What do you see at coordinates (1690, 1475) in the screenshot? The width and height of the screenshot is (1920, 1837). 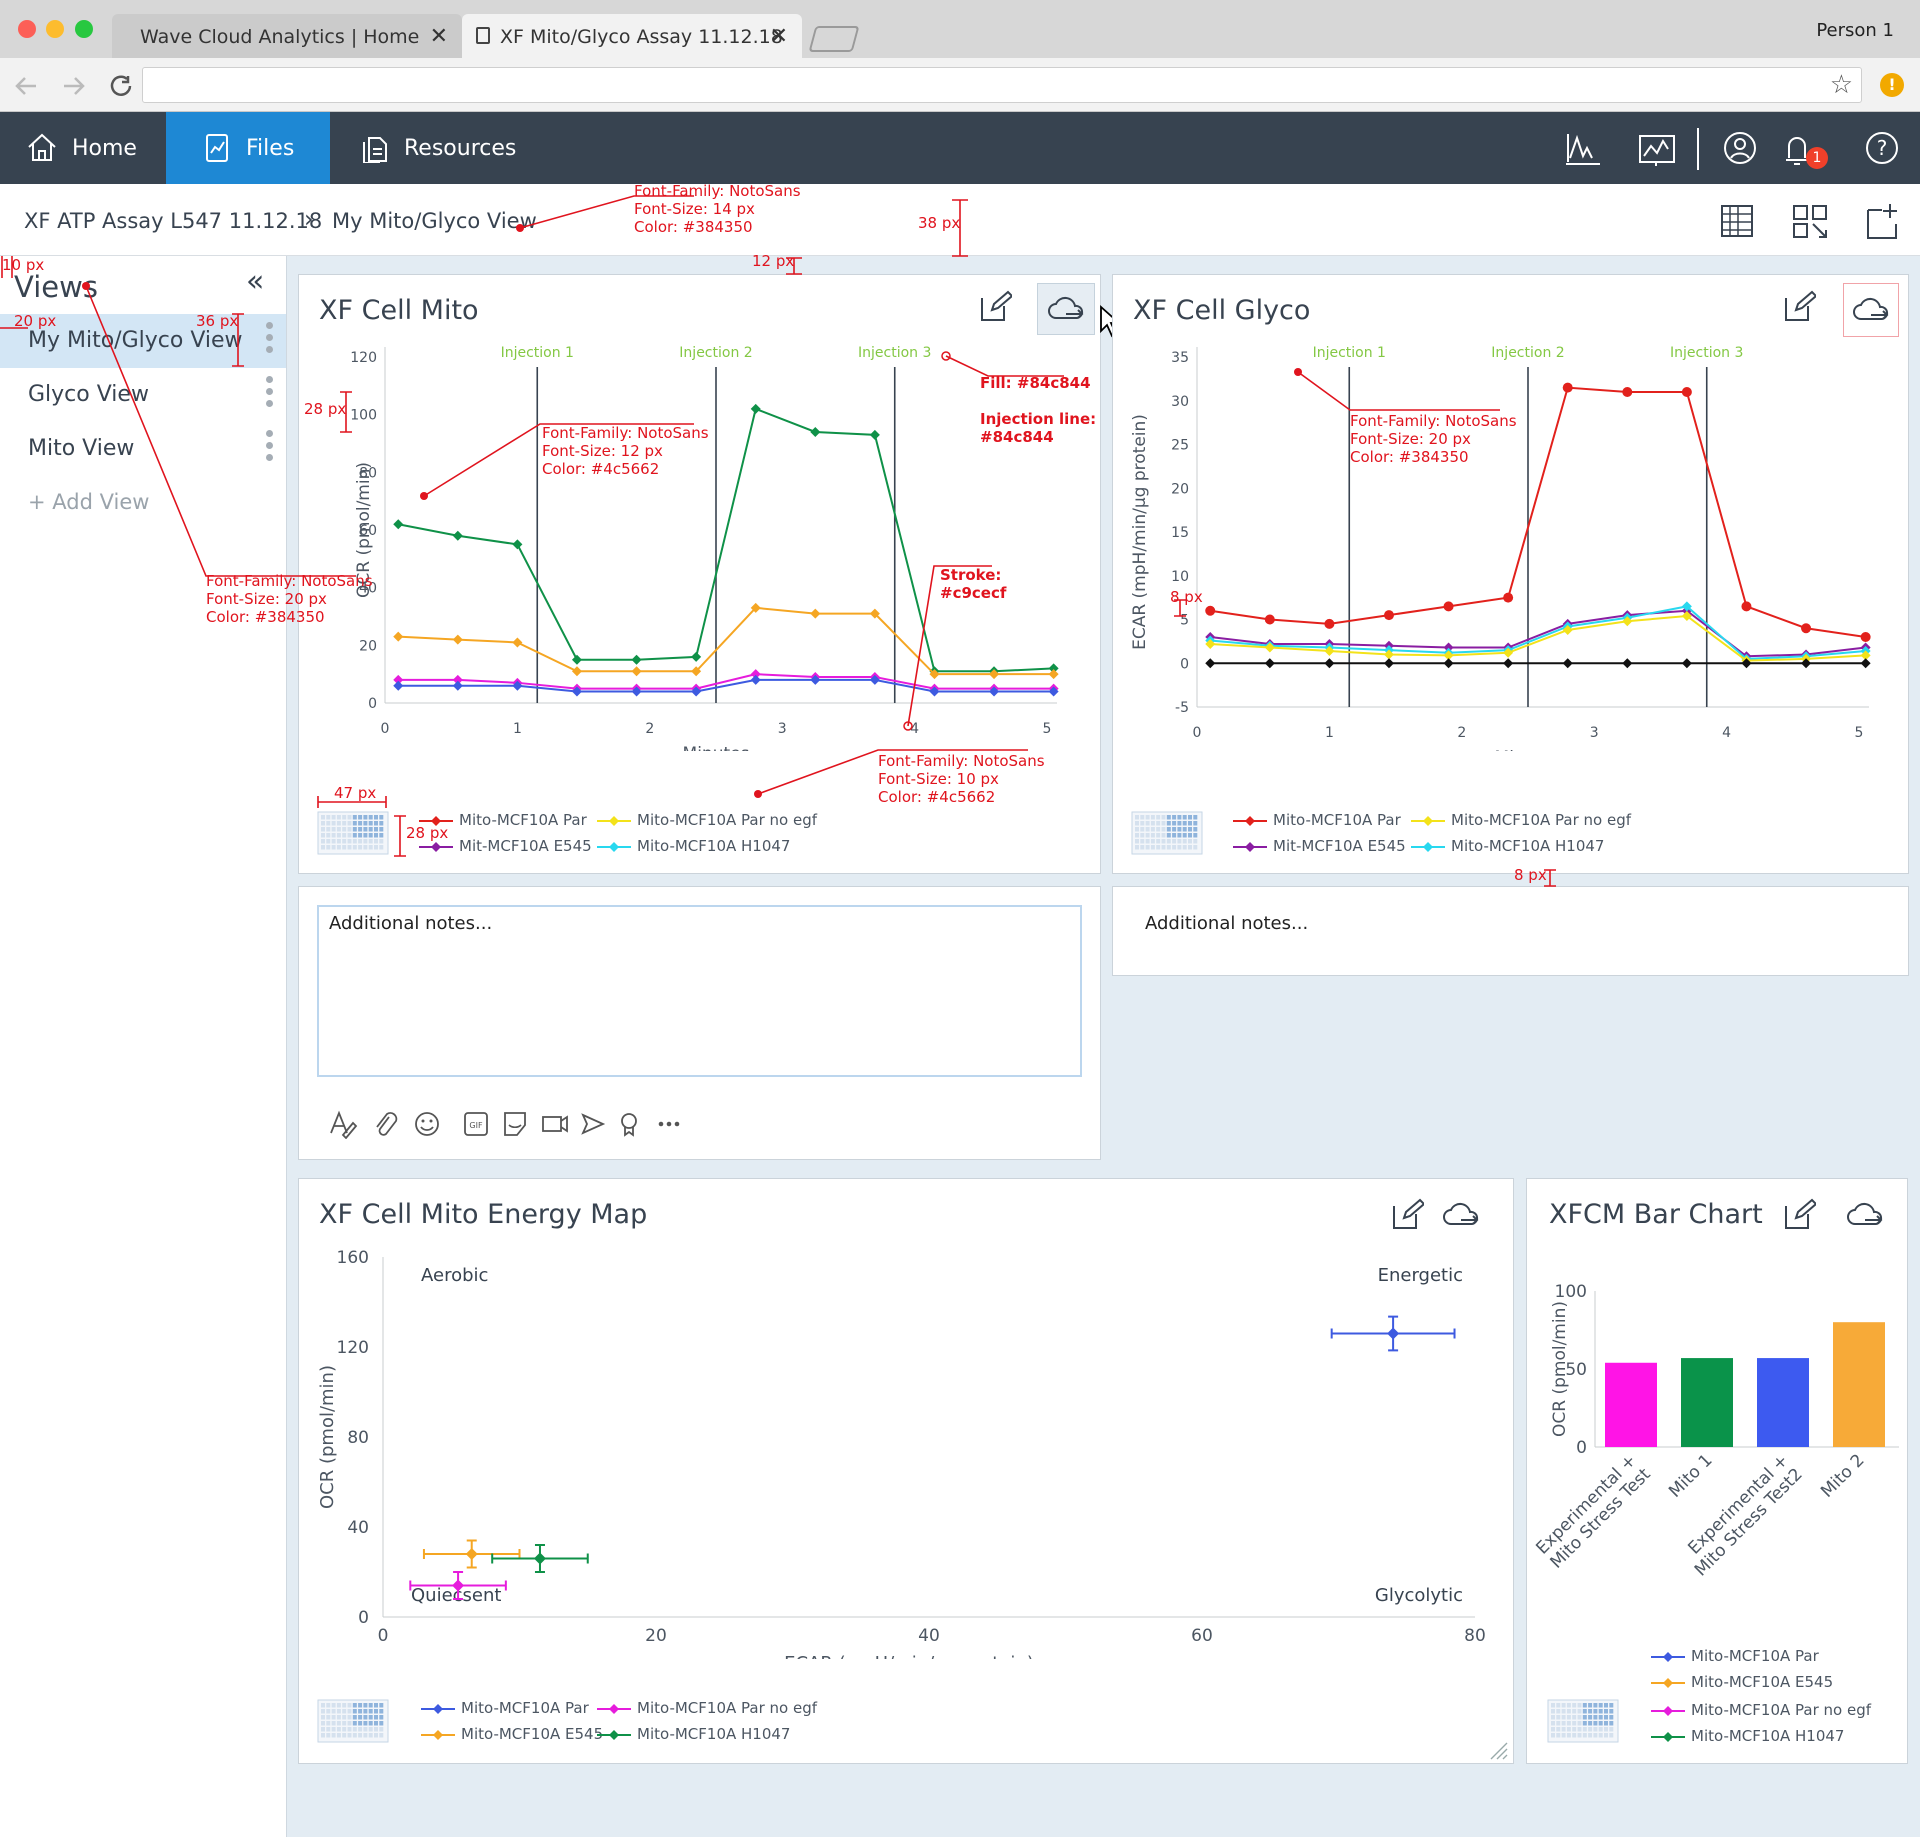 I see `x-tick-label: Mito 1` at bounding box center [1690, 1475].